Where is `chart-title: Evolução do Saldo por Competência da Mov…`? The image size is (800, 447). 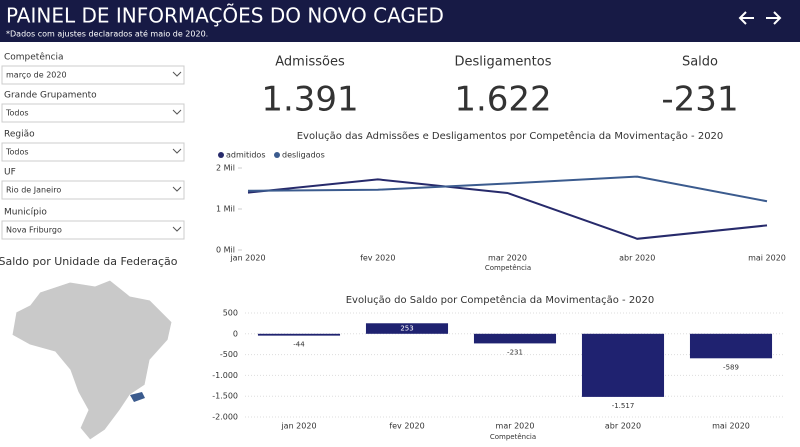 chart-title: Evolução do Saldo por Competência da Mov… is located at coordinates (500, 300).